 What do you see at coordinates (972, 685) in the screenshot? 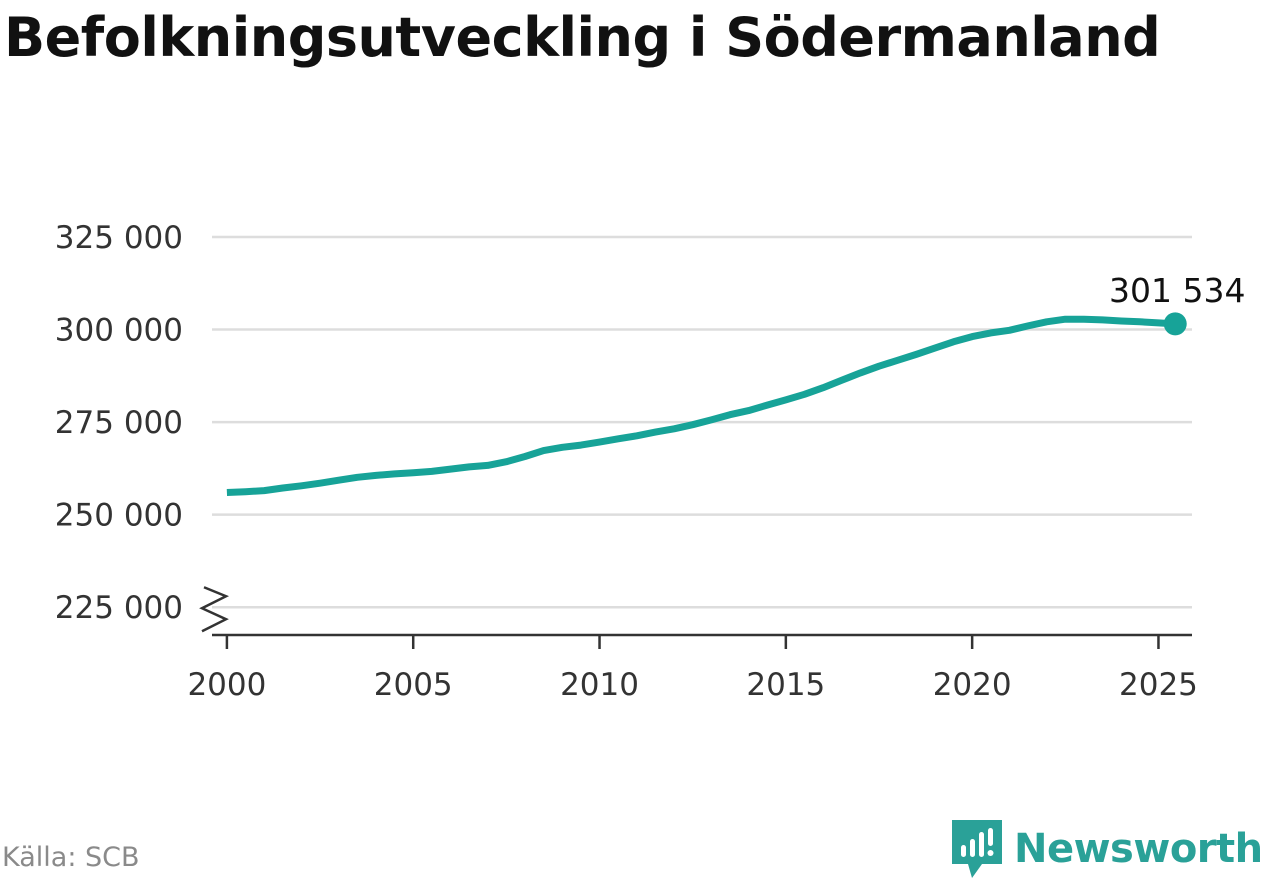
I see `x-tick-label: 2020` at bounding box center [972, 685].